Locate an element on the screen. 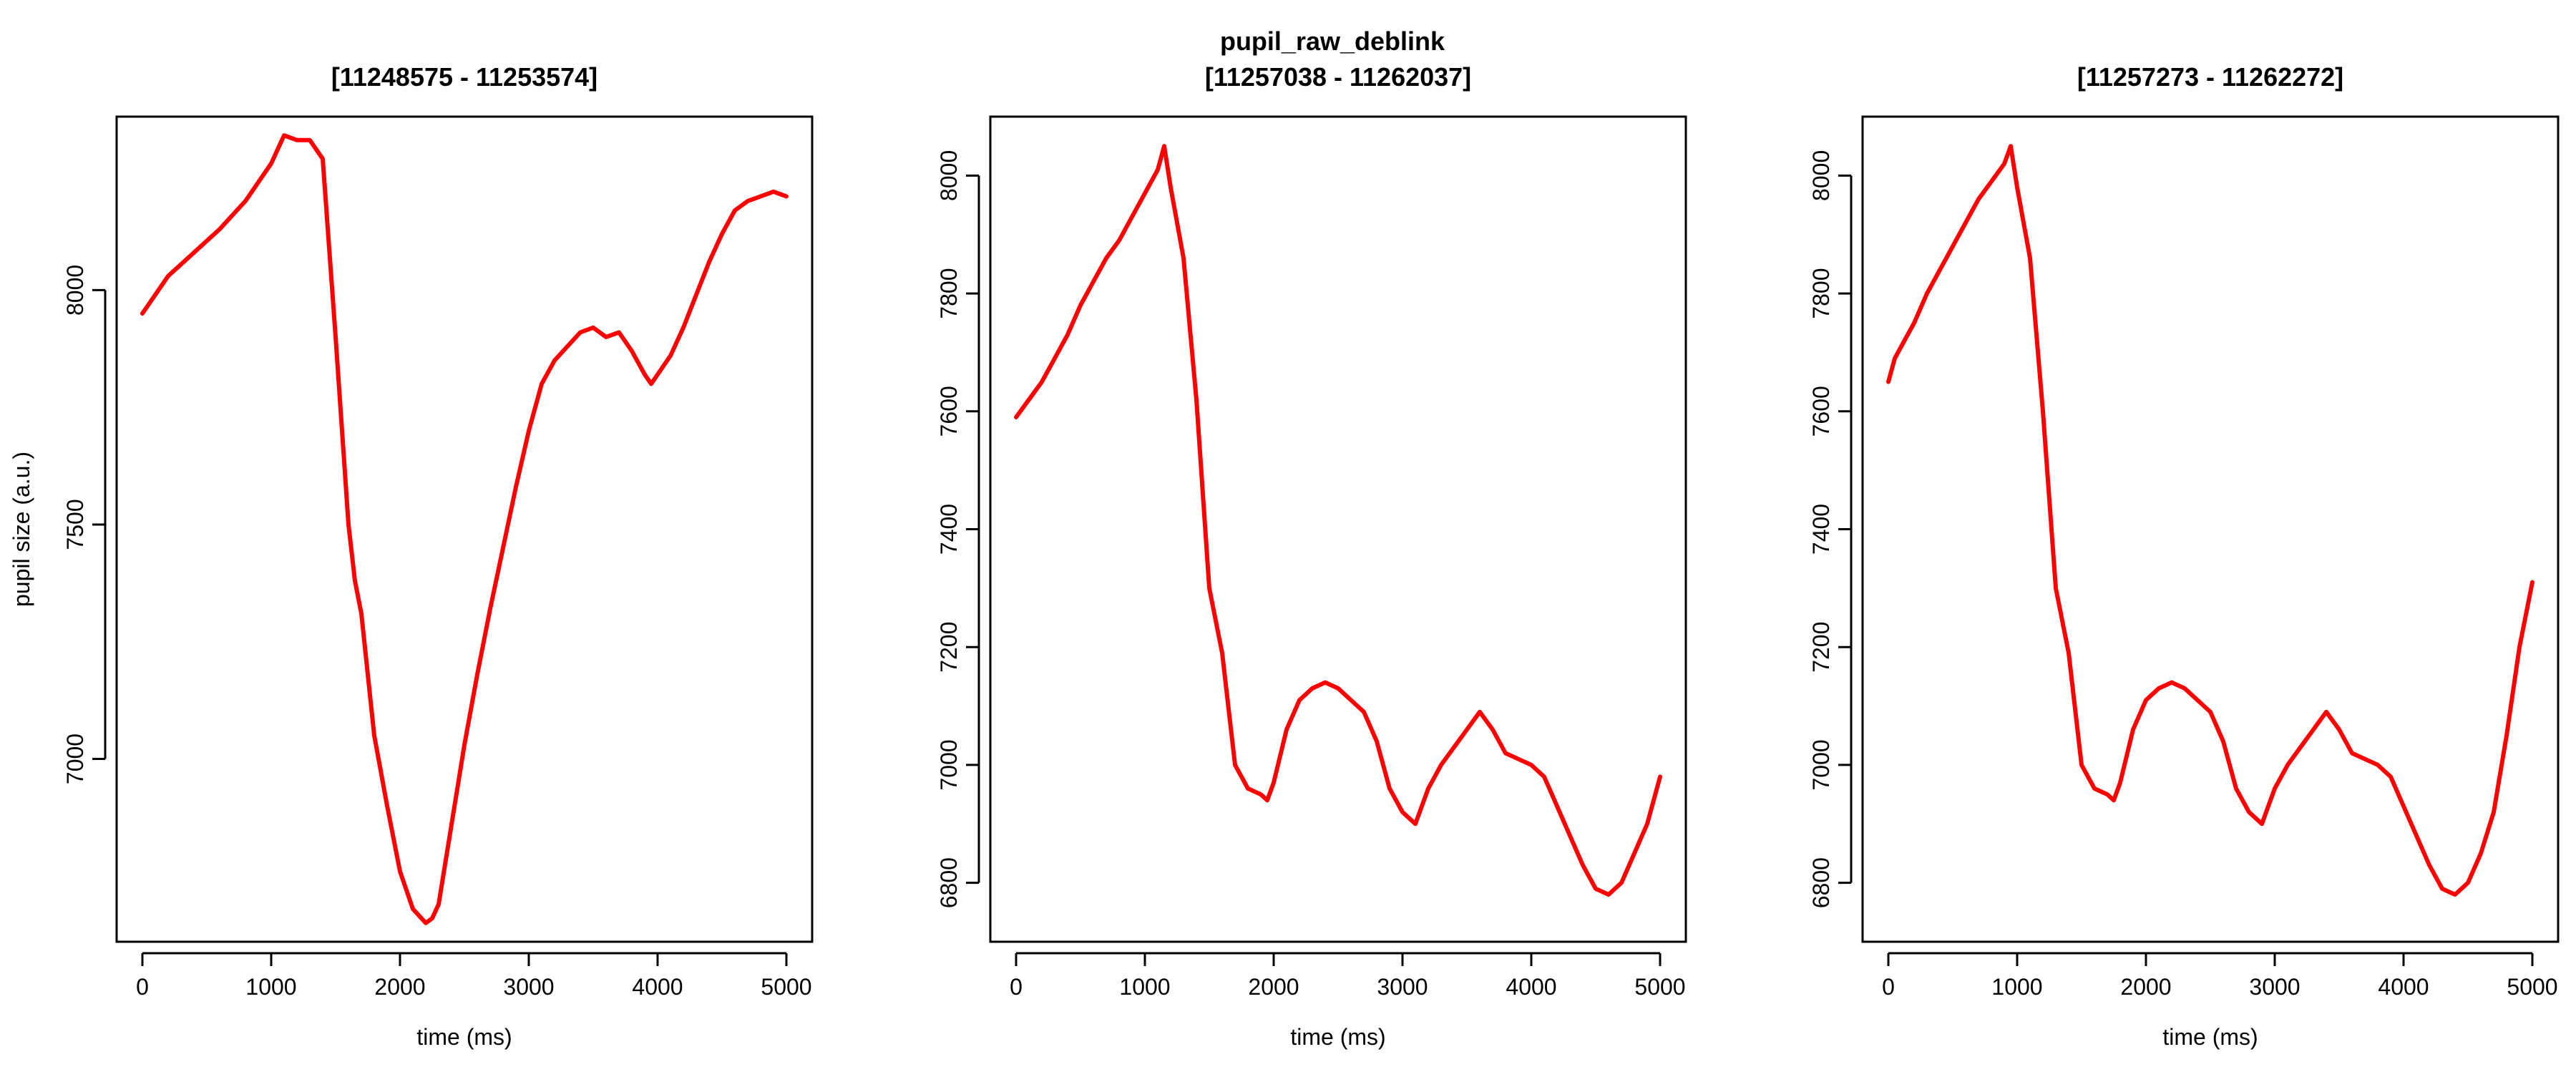 Image resolution: width=2576 pixels, height=1077 pixels. y-tick-label: 7500 is located at coordinates (75, 524).